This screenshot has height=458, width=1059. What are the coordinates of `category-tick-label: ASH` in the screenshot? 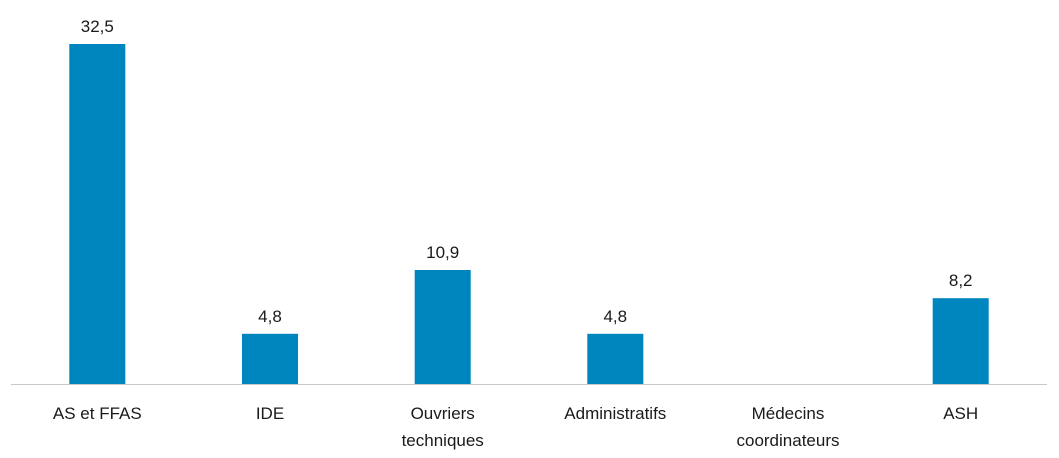 It's located at (960, 413).